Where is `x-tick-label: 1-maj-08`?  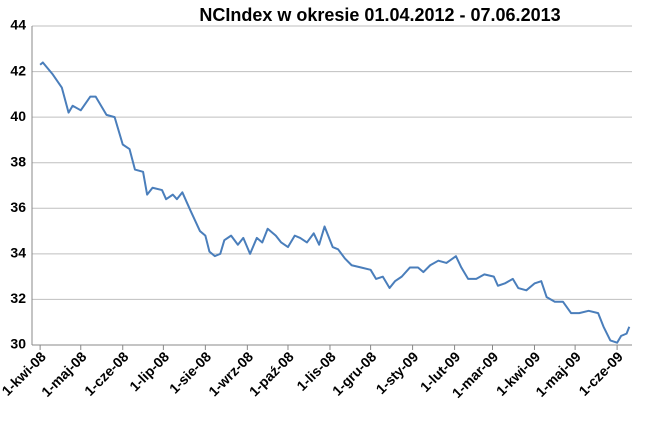 x-tick-label: 1-maj-08 is located at coordinates (64, 374).